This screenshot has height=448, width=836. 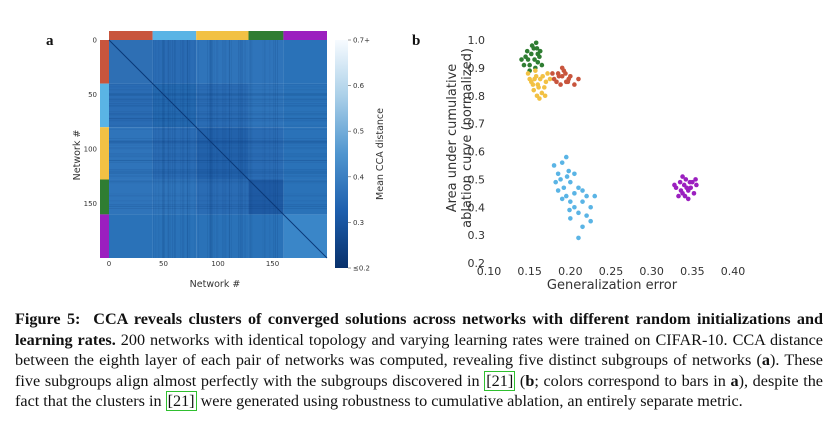 I want to click on heatmap-x-tick: 100, so click(x=217, y=264).